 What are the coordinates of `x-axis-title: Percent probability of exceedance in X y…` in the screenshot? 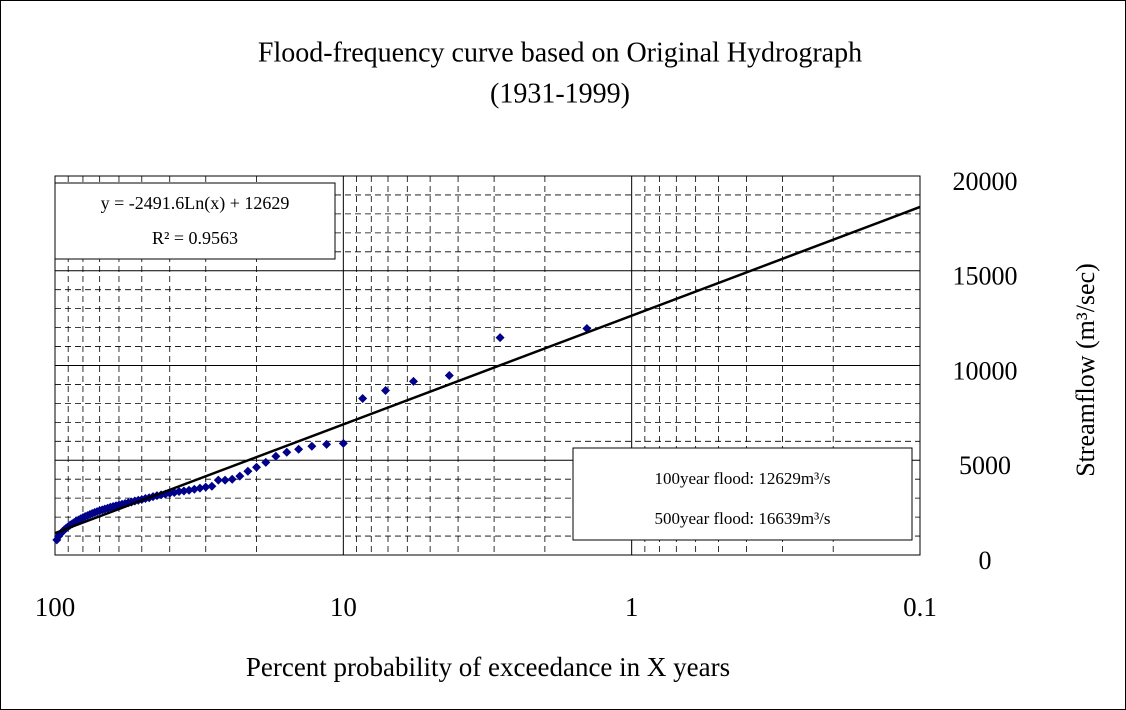 It's located at (488, 667).